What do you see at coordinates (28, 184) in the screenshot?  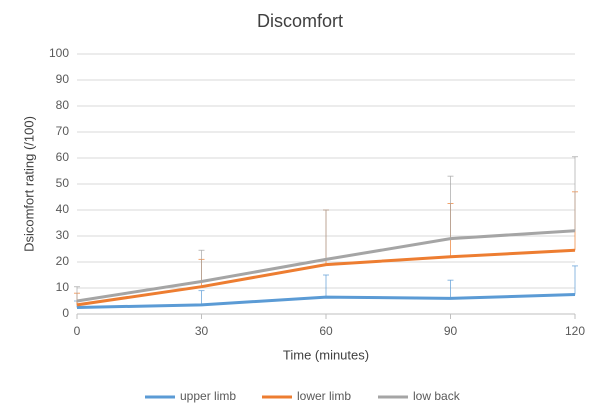 I see `y-axis-title: Dsicomfort rating (/100)` at bounding box center [28, 184].